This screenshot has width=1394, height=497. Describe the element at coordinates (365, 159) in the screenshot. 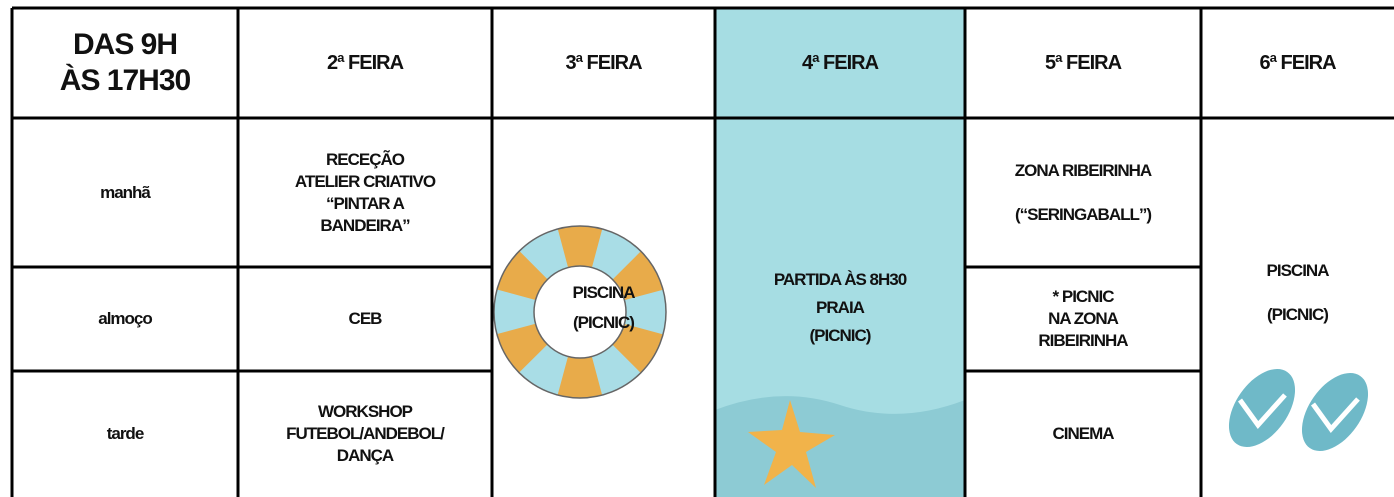

I see `cell-text: RECEÇÃO` at that location.